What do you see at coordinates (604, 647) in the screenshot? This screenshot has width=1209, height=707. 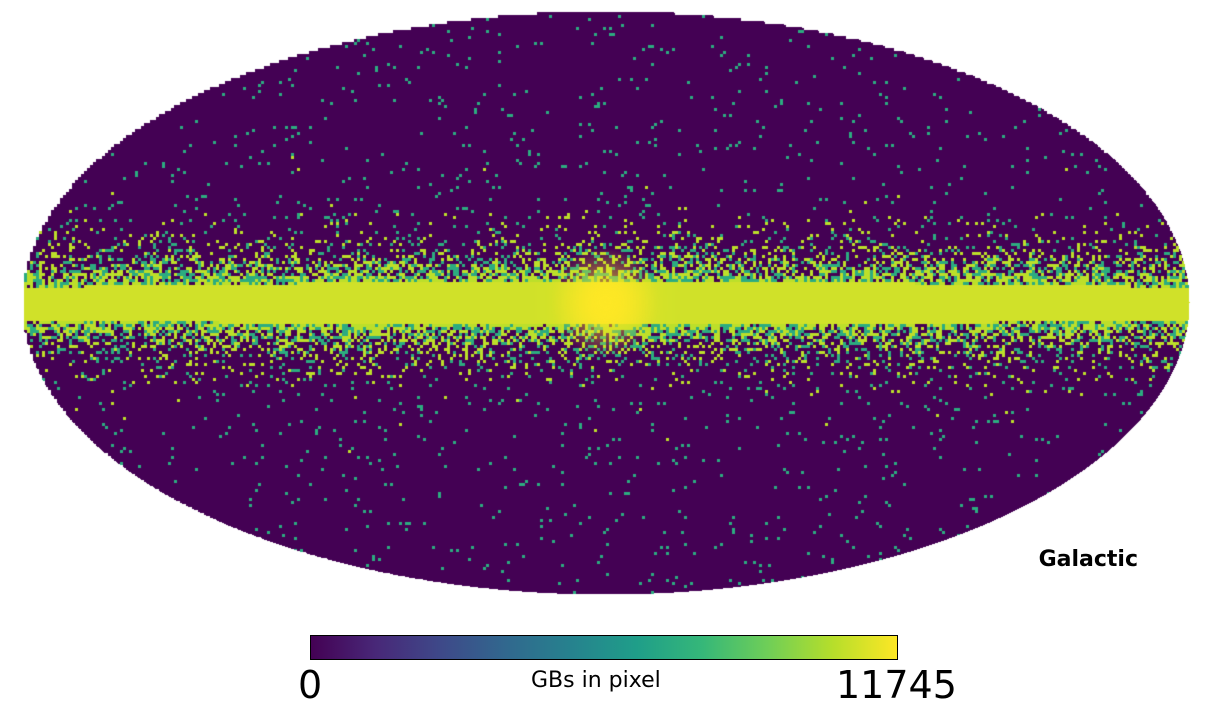 I see `colorbar` at bounding box center [604, 647].